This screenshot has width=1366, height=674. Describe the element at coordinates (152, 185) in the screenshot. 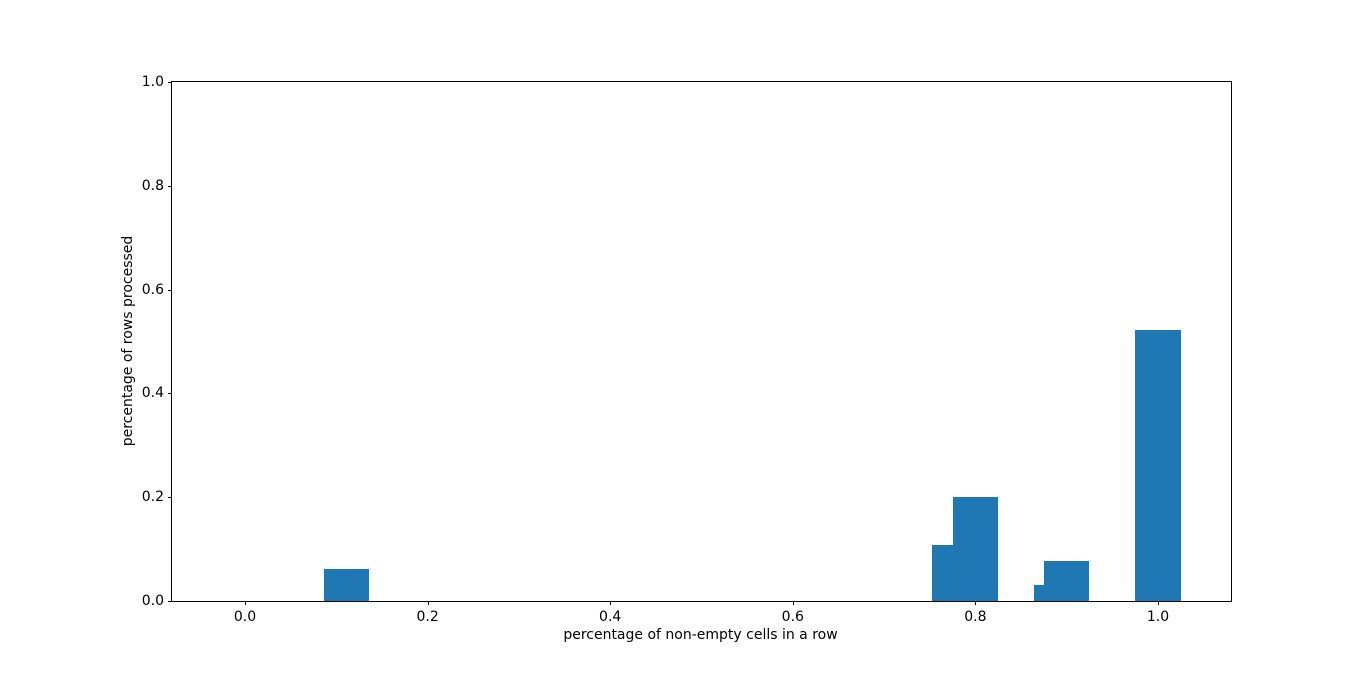

I see `y-tick-label: 0.8` at that location.